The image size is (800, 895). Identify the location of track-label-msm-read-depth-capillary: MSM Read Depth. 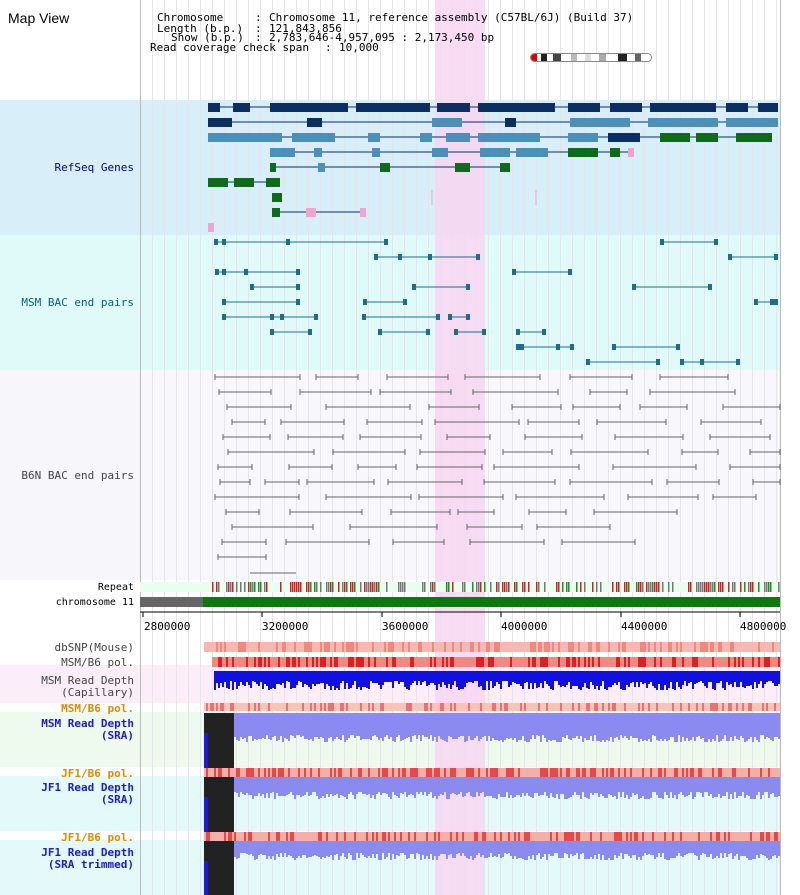
(87, 680).